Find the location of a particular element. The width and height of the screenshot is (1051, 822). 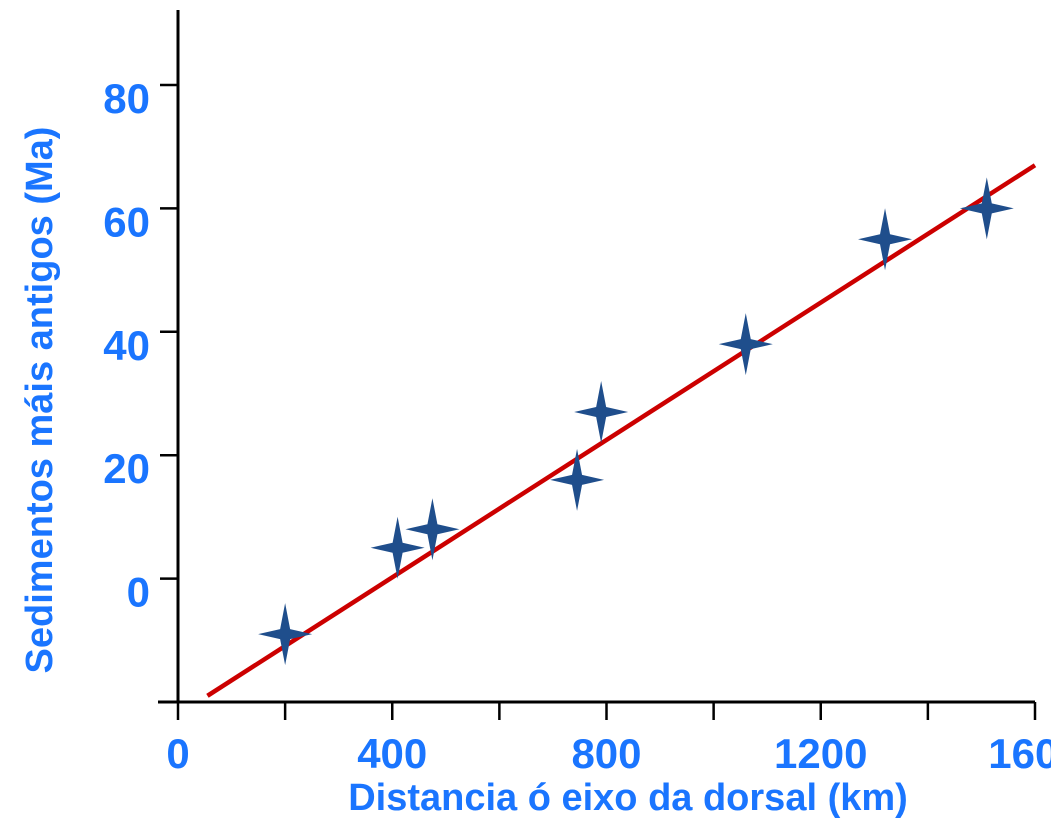

y-tick-label: 60 is located at coordinates (126, 221).